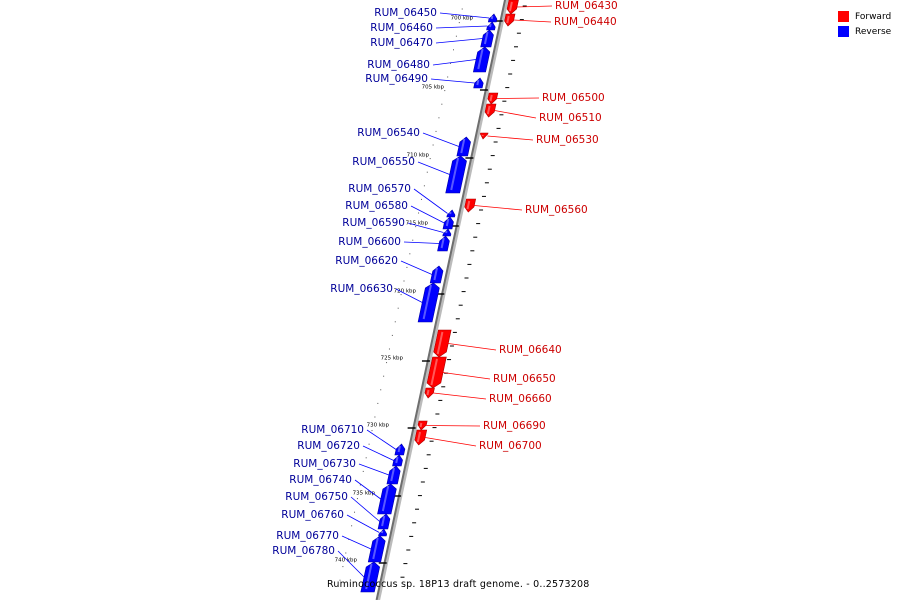  I want to click on tick-label: 725 kbp, so click(392, 359).